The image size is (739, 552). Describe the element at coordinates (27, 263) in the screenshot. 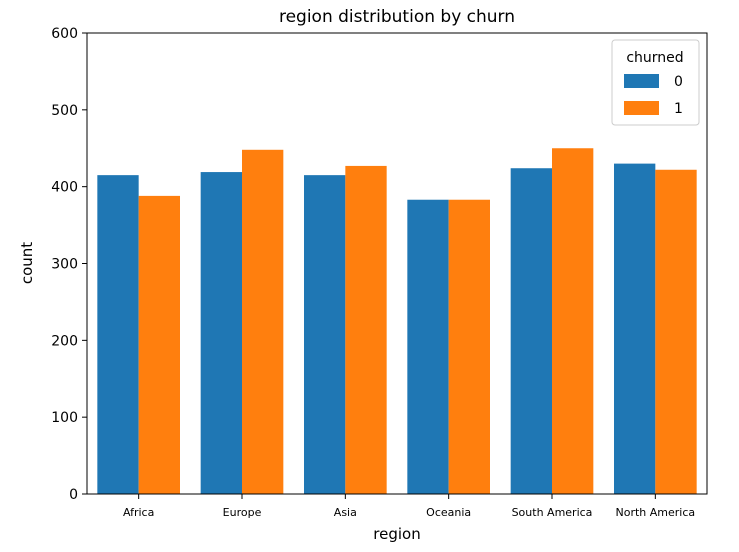

I see `y-axis-title: count` at that location.